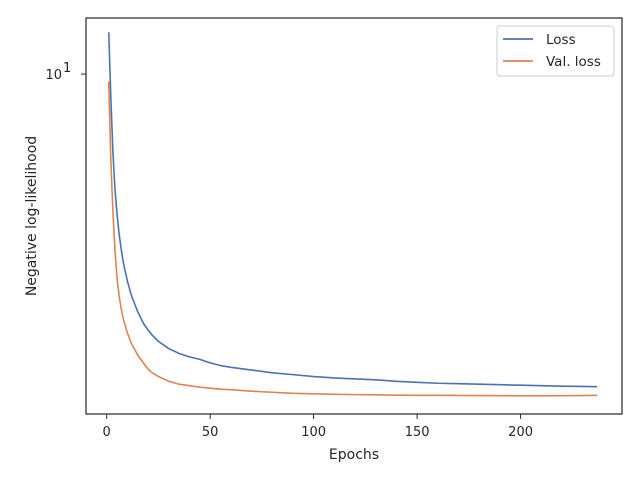 The image size is (640, 480). What do you see at coordinates (210, 432) in the screenshot?
I see `x-tick-label: 50` at bounding box center [210, 432].